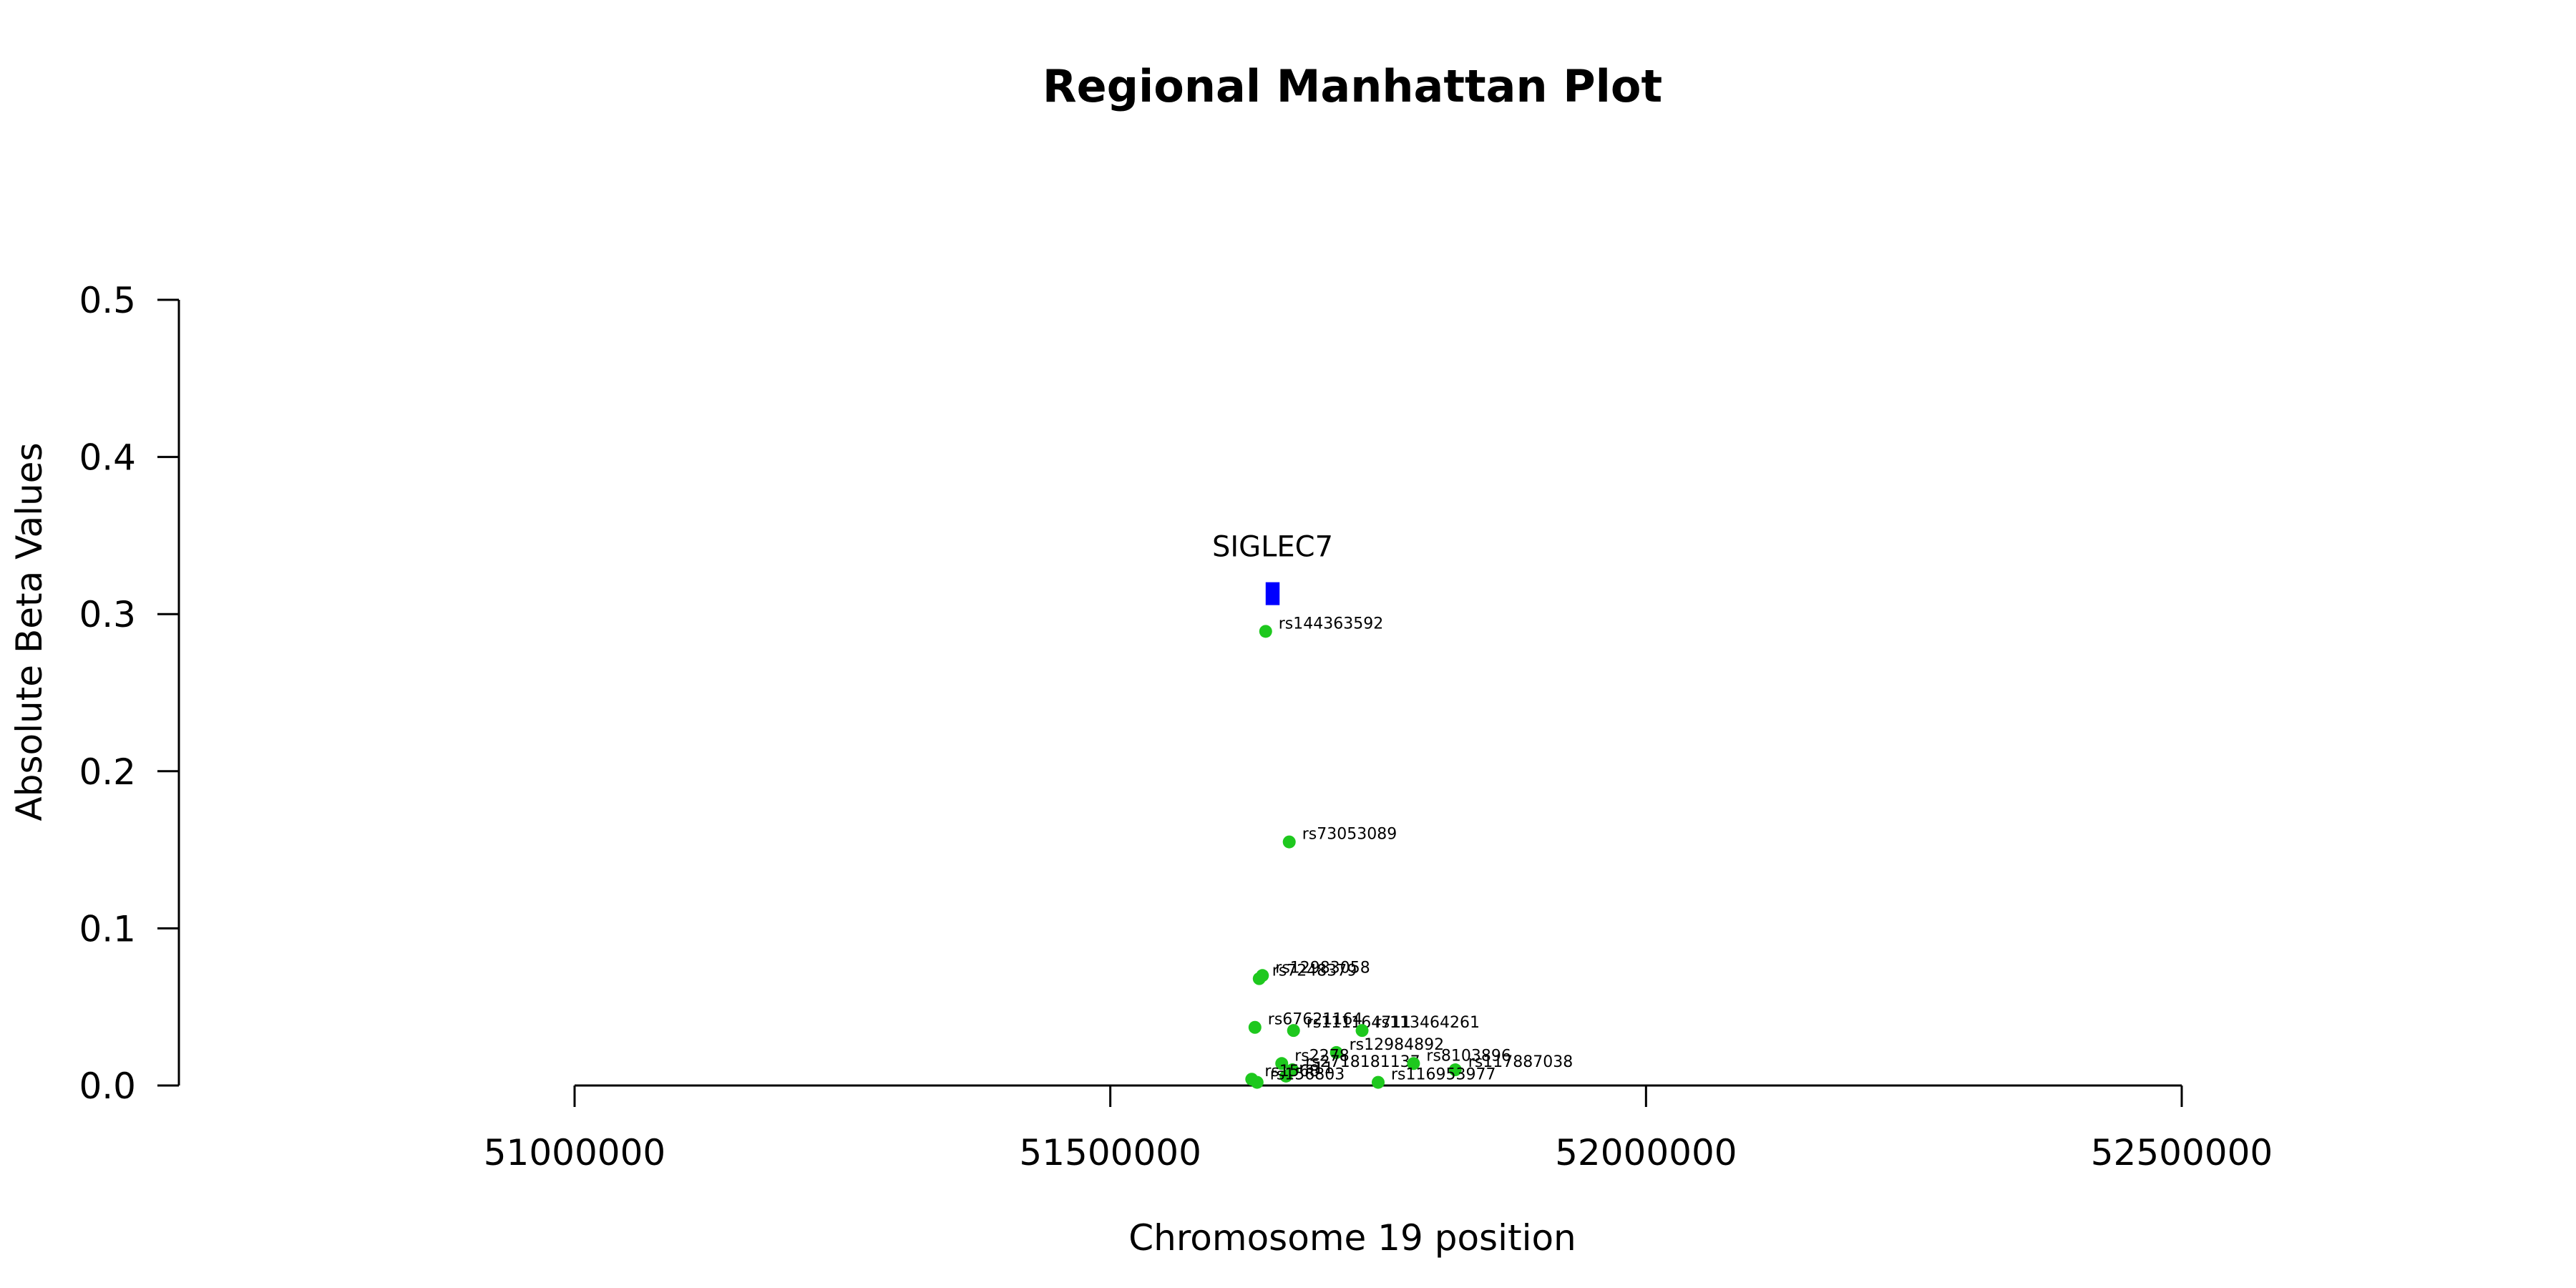  What do you see at coordinates (1362, 1062) in the screenshot?
I see `snp-label: rs2718181137` at bounding box center [1362, 1062].